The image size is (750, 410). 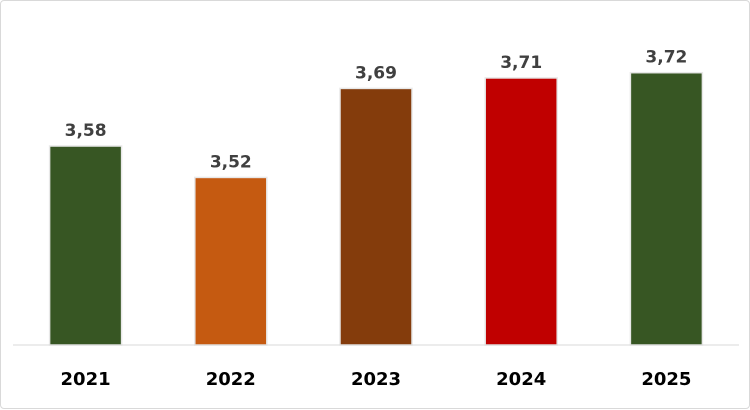 I want to click on category-labels-group: 2021 2022 2023 2024 2025, so click(x=376, y=379).